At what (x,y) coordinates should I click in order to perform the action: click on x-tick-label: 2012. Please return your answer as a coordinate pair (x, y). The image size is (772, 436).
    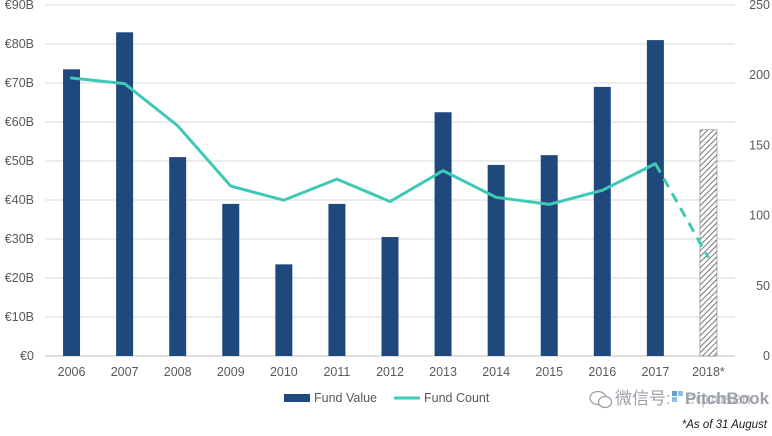
    Looking at the image, I should click on (390, 372).